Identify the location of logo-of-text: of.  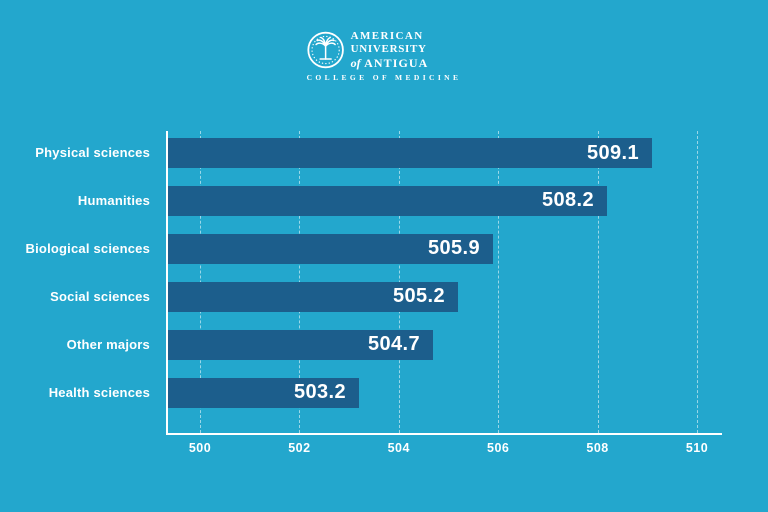
(355, 63).